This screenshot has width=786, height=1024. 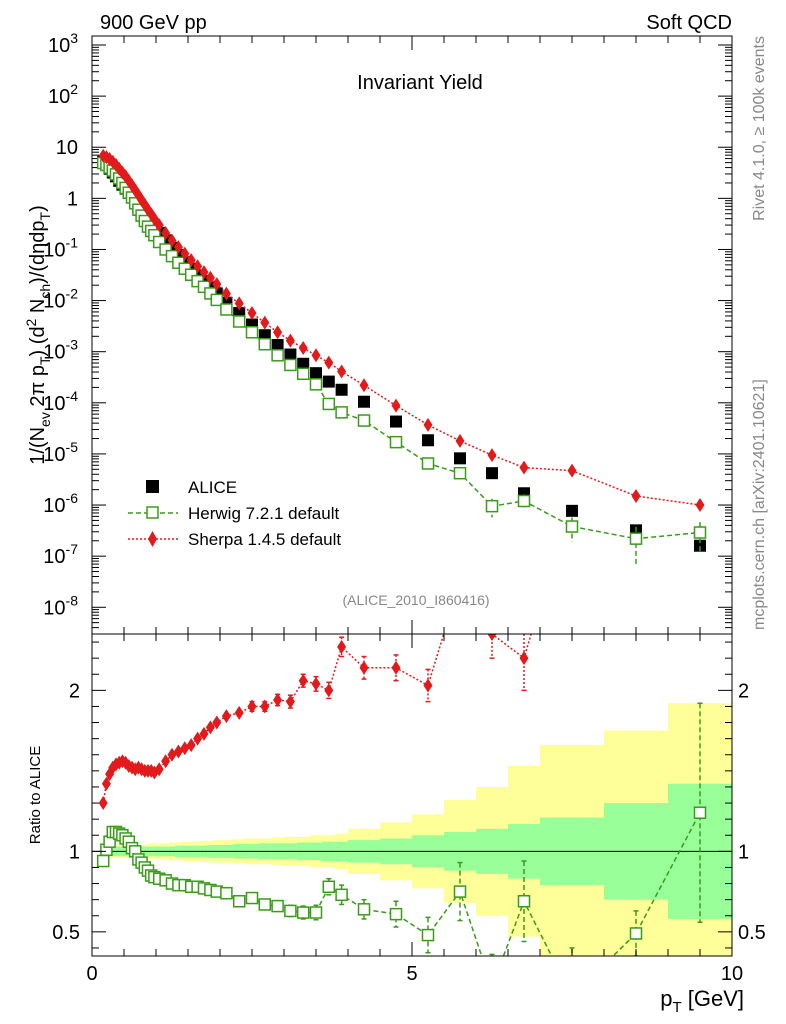 What do you see at coordinates (72, 294) in the screenshot?
I see `y-tick-label-exponent: -2` at bounding box center [72, 294].